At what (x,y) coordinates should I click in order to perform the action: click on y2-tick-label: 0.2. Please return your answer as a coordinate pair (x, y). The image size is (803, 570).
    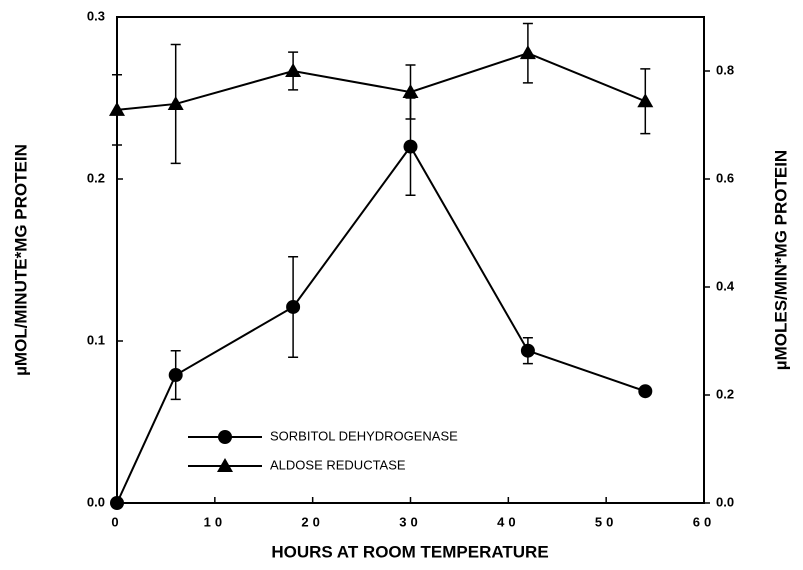
    Looking at the image, I should click on (725, 393).